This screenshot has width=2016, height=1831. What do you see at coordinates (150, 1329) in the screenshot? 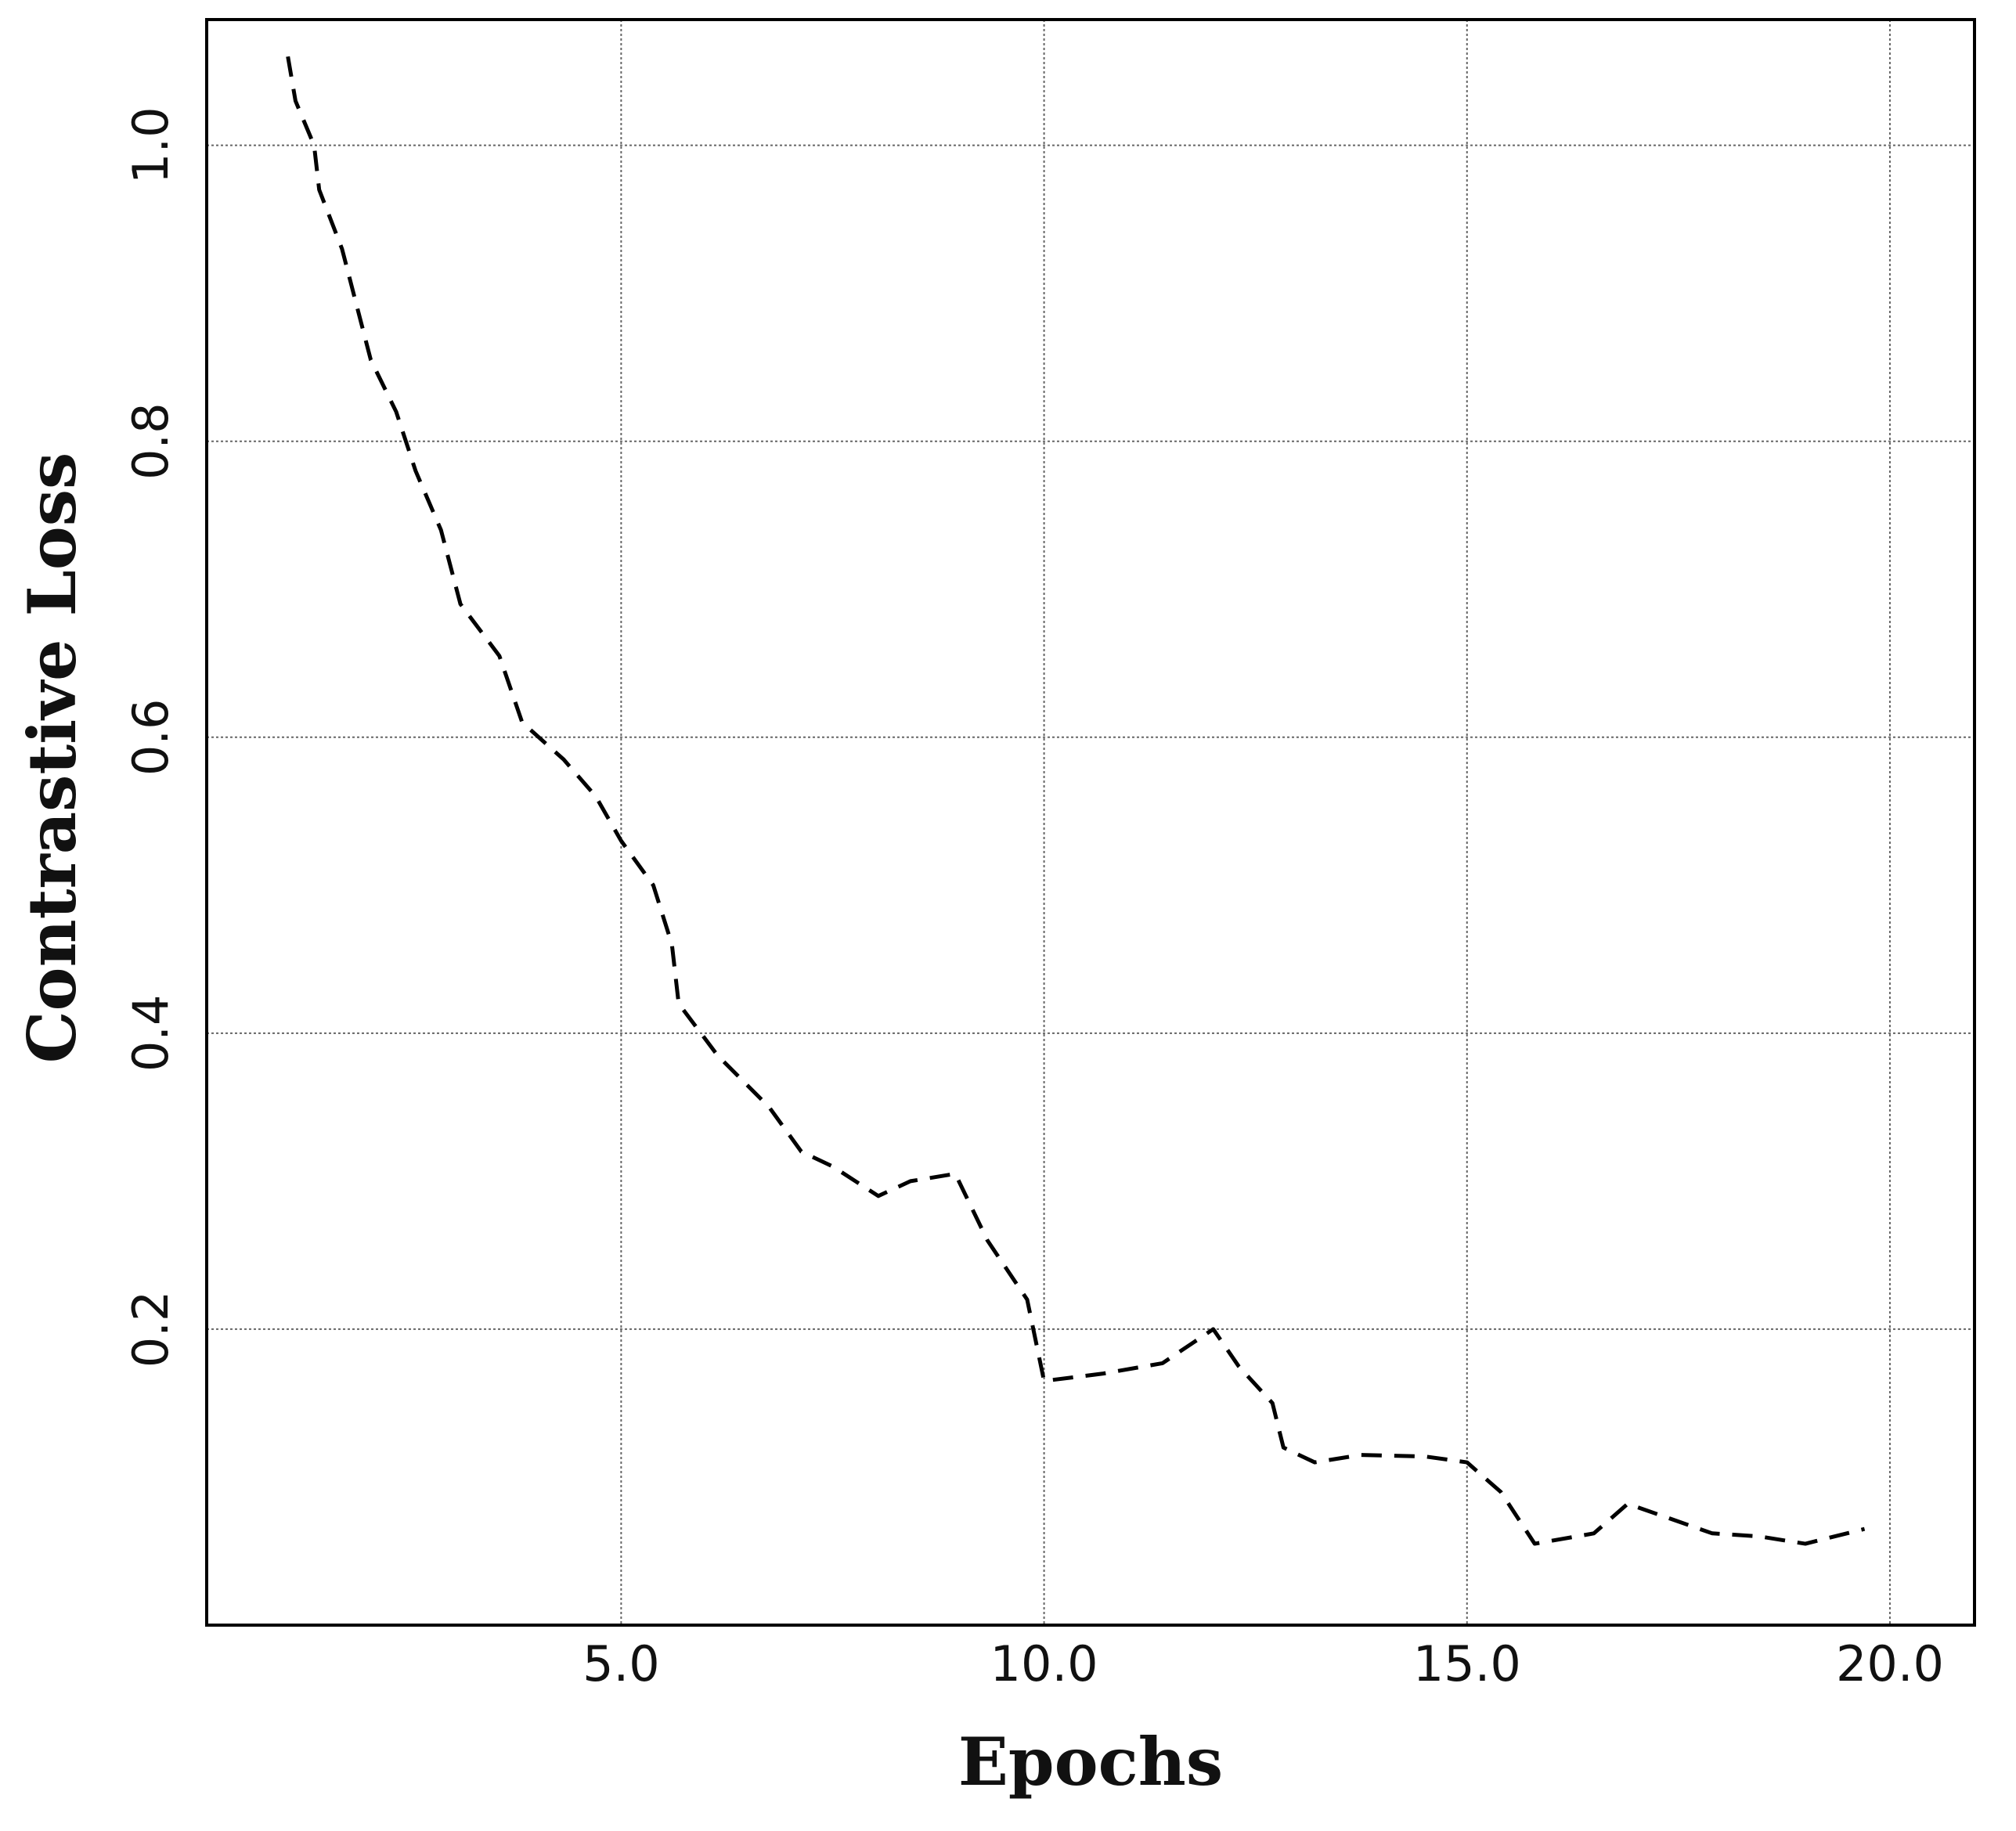
I see `y-tick-label: 0.2` at bounding box center [150, 1329].